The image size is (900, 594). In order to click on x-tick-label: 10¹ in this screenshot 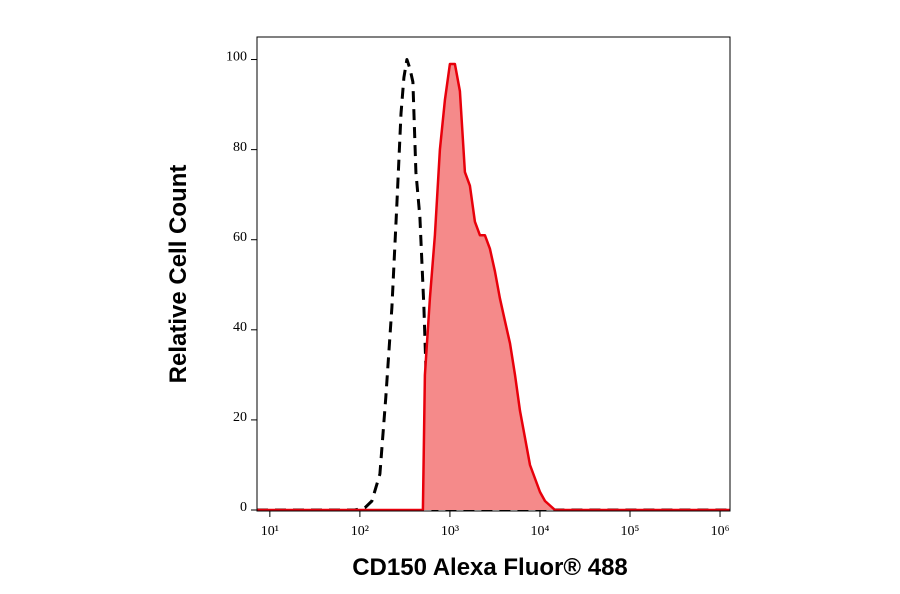, I will do `click(270, 531)`.